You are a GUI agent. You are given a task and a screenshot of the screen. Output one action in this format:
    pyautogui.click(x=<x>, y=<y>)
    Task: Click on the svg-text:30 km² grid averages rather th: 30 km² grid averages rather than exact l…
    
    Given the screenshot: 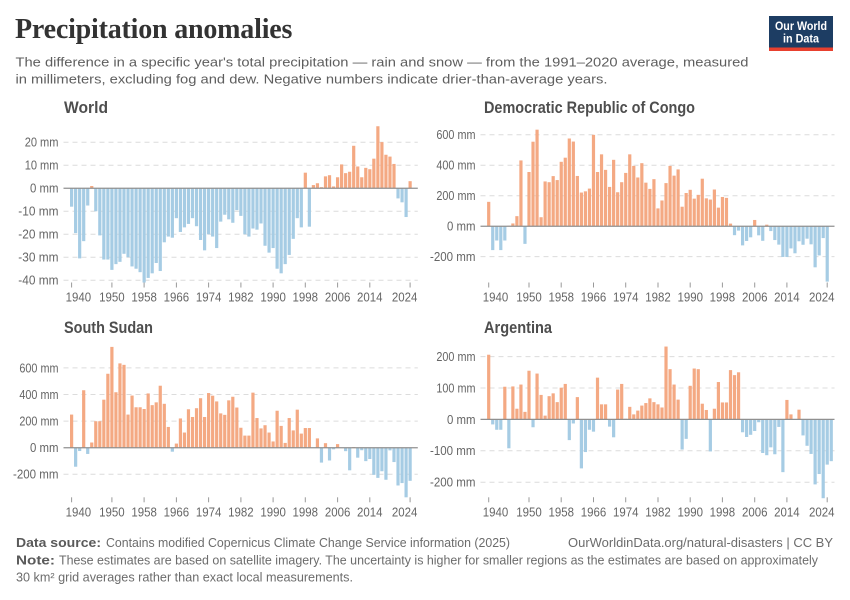 What is the action you would take?
    pyautogui.click(x=184, y=577)
    